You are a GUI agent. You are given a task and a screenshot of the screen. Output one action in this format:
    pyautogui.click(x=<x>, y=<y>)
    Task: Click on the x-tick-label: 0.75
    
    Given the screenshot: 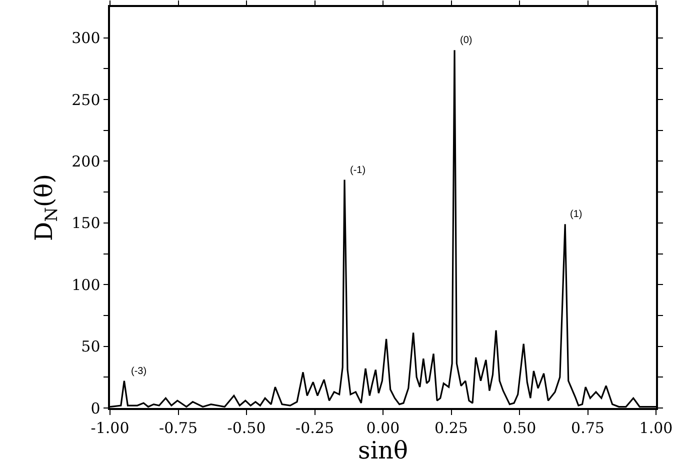 What is the action you would take?
    pyautogui.click(x=587, y=427)
    